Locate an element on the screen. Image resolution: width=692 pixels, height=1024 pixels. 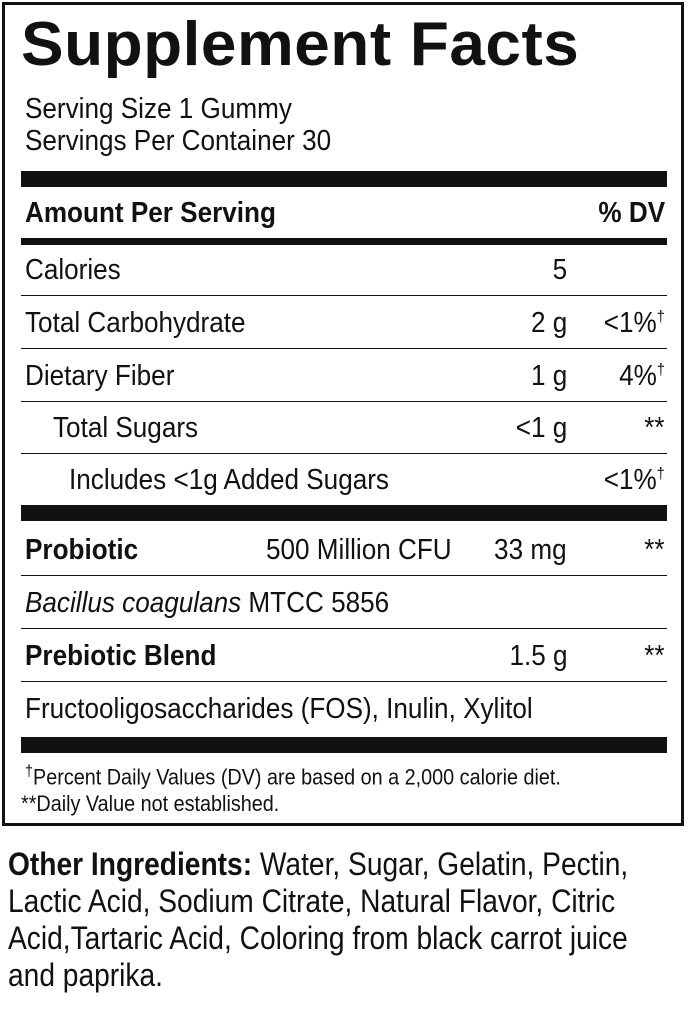
row-carb-dv: <1%† is located at coordinates (634, 323).